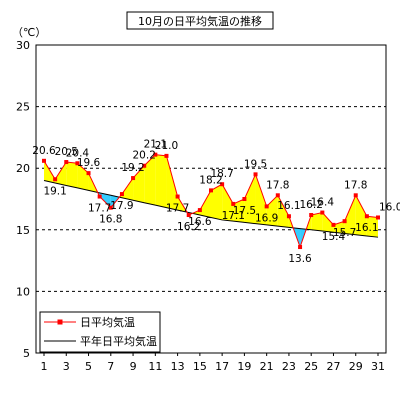  I want to click on y-axis-ticks: 5 10 15 20 25 30, so click(23, 199).